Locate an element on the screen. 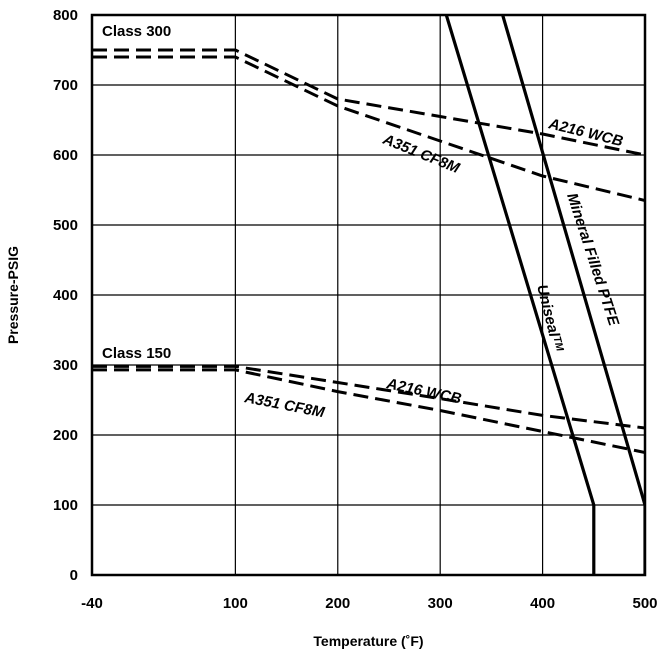 This screenshot has height=659, width=659. y-tick-label: 700 is located at coordinates (65, 85).